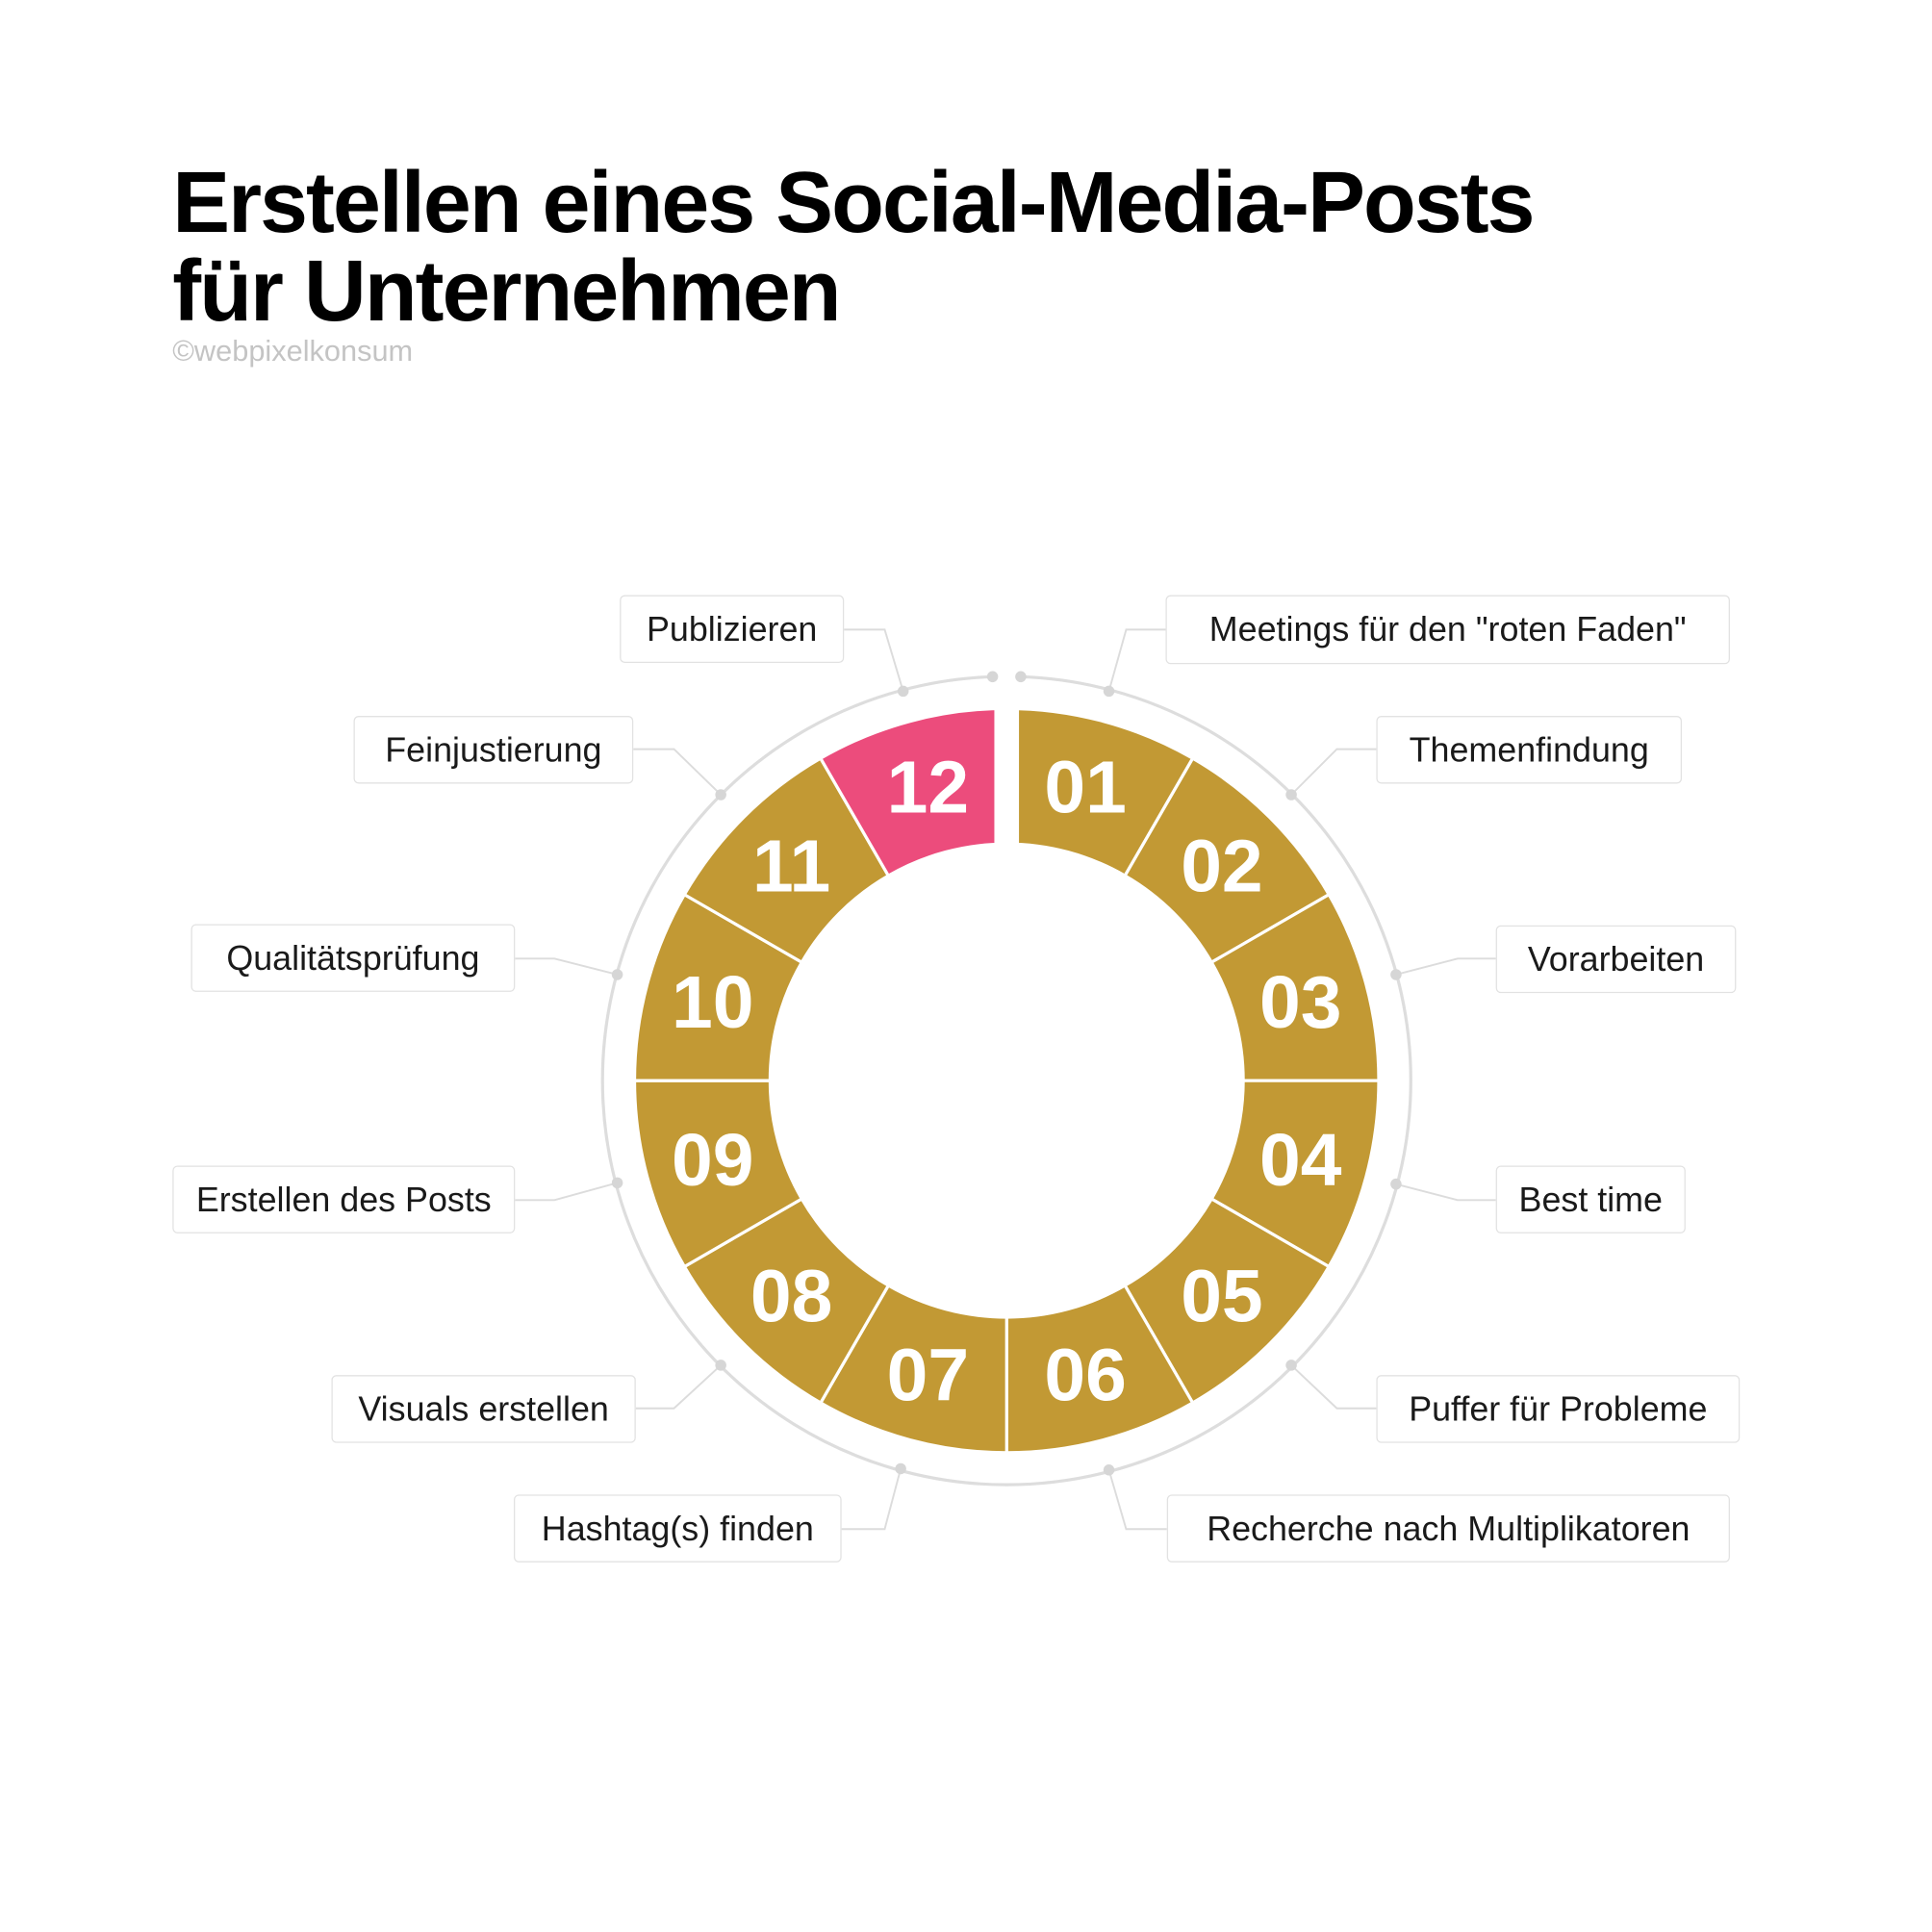 Image resolution: width=1932 pixels, height=1932 pixels. Describe the element at coordinates (1590, 1199) in the screenshot. I see `step-label-04: Best time` at that location.